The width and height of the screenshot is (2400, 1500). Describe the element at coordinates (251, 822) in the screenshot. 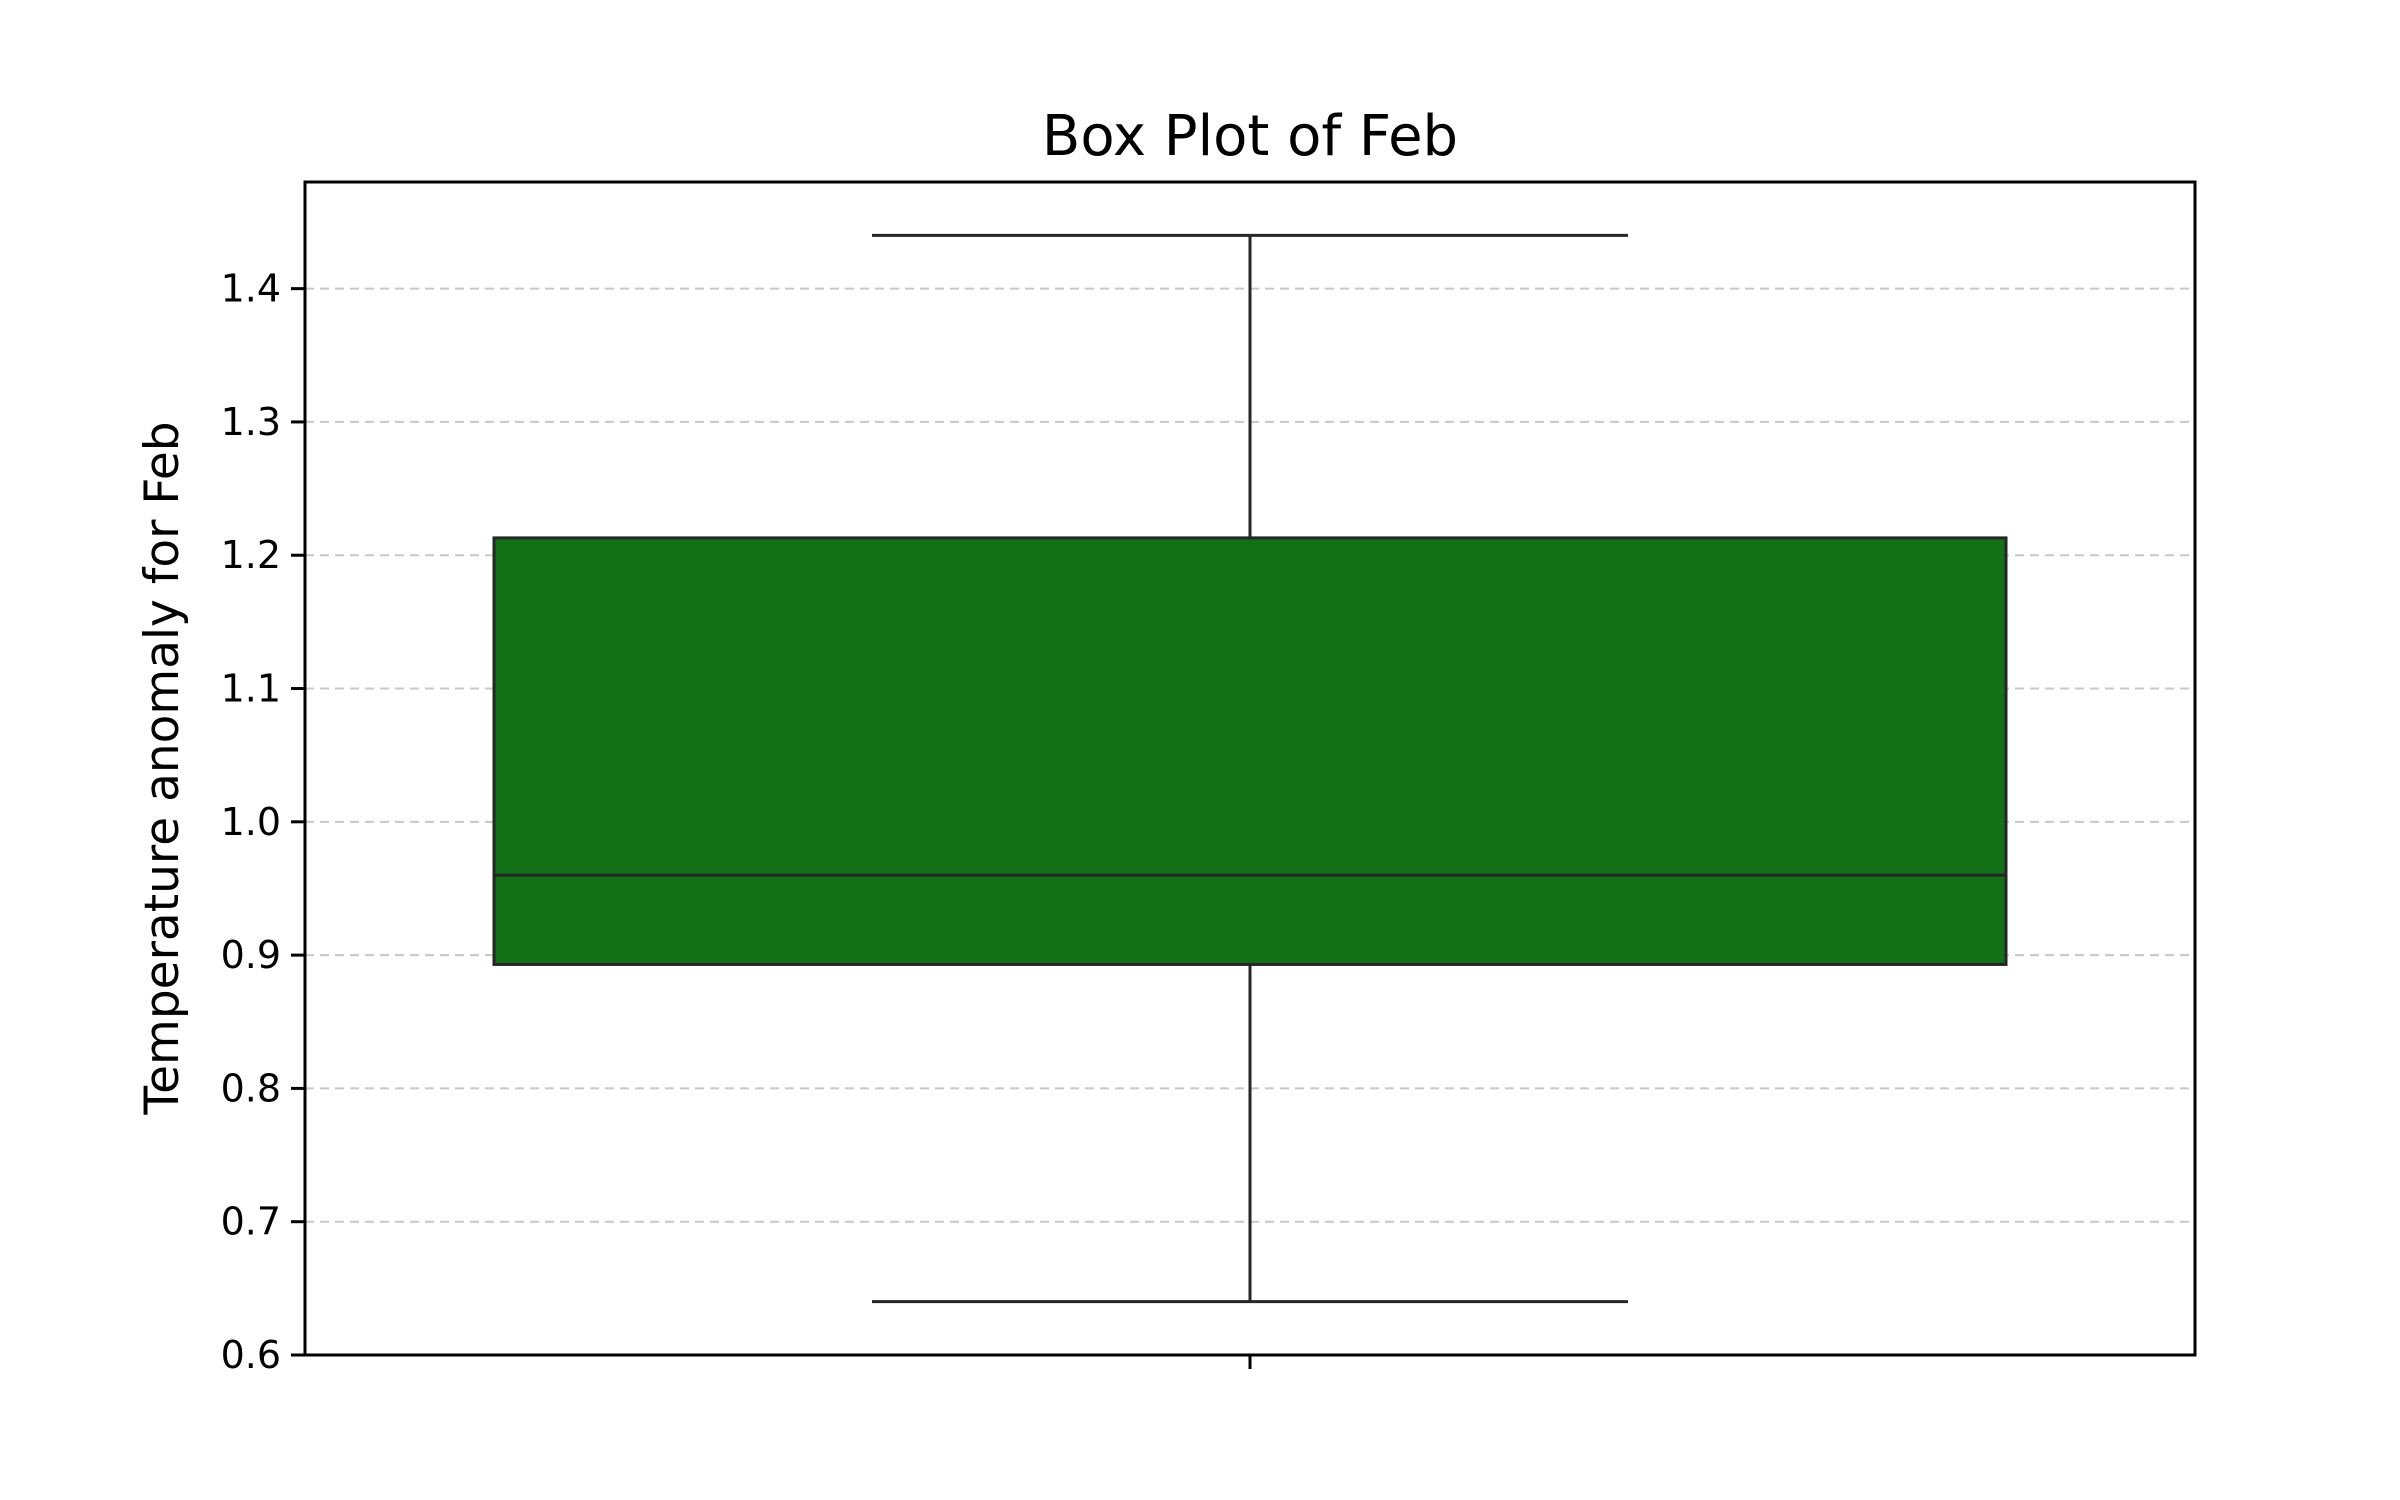

I see `y-tick-label: 1.0` at that location.